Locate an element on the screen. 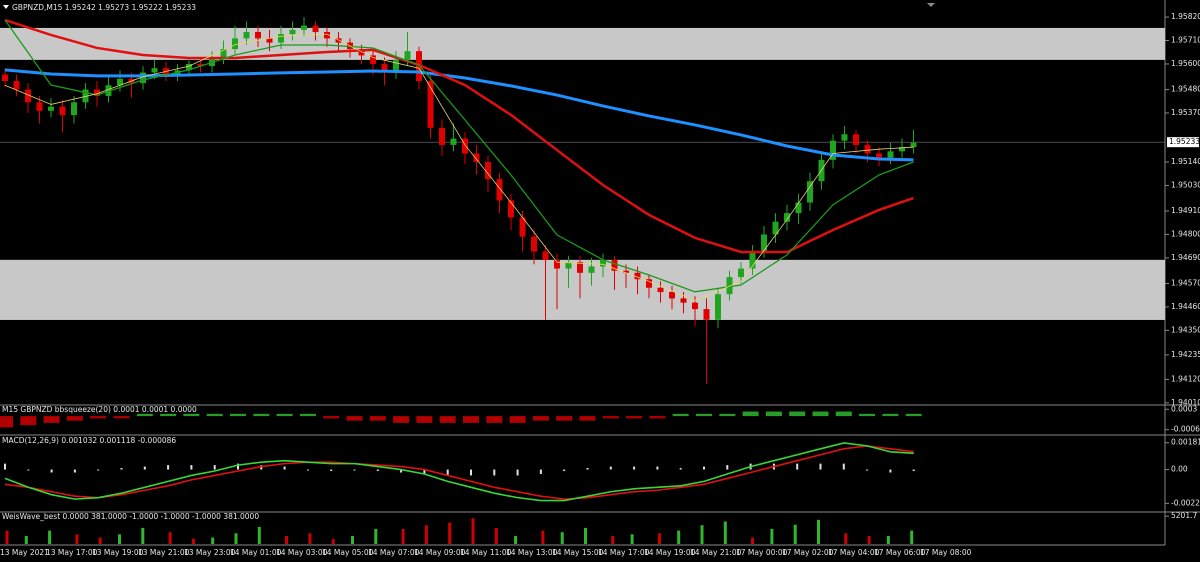 The width and height of the screenshot is (1200, 562). x-tick-label: 13 May 21:00 is located at coordinates (164, 552).